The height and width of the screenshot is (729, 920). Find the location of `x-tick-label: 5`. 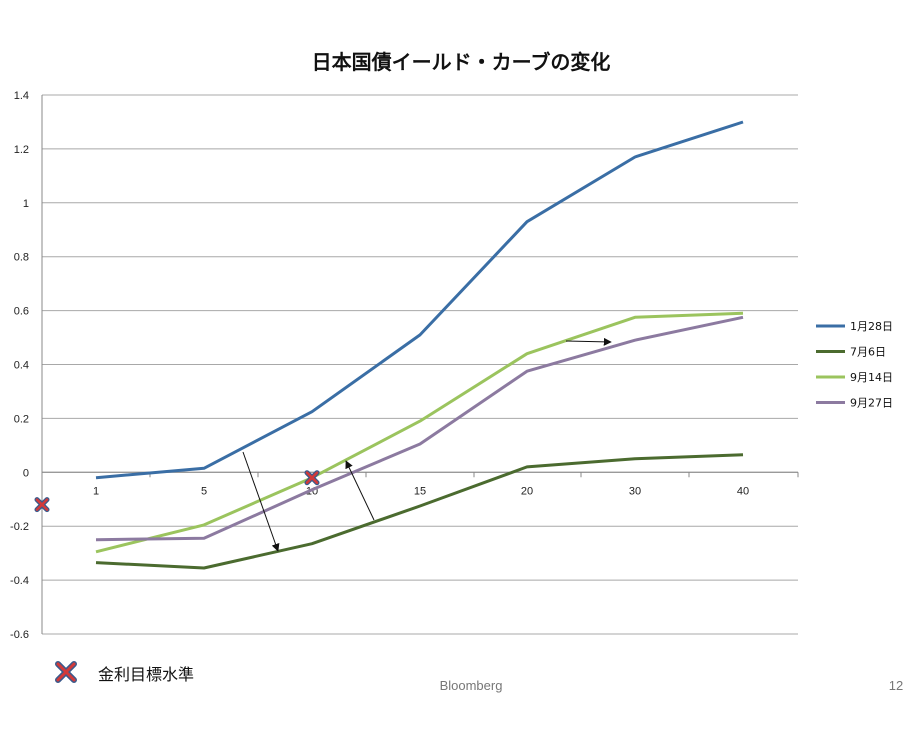

x-tick-label: 5 is located at coordinates (204, 491).